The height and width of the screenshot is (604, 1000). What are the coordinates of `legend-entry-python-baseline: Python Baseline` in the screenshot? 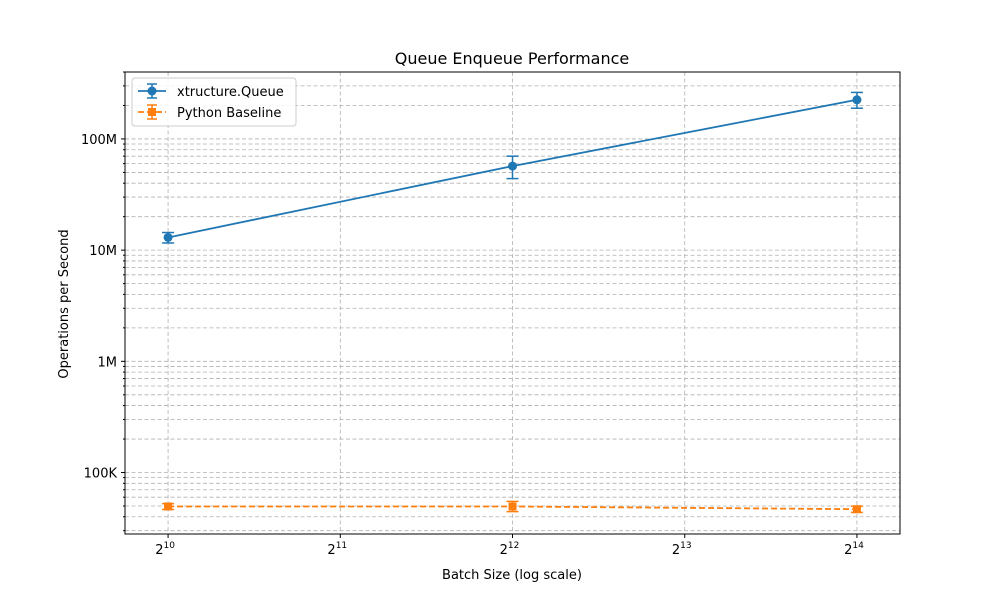 It's located at (209, 112).